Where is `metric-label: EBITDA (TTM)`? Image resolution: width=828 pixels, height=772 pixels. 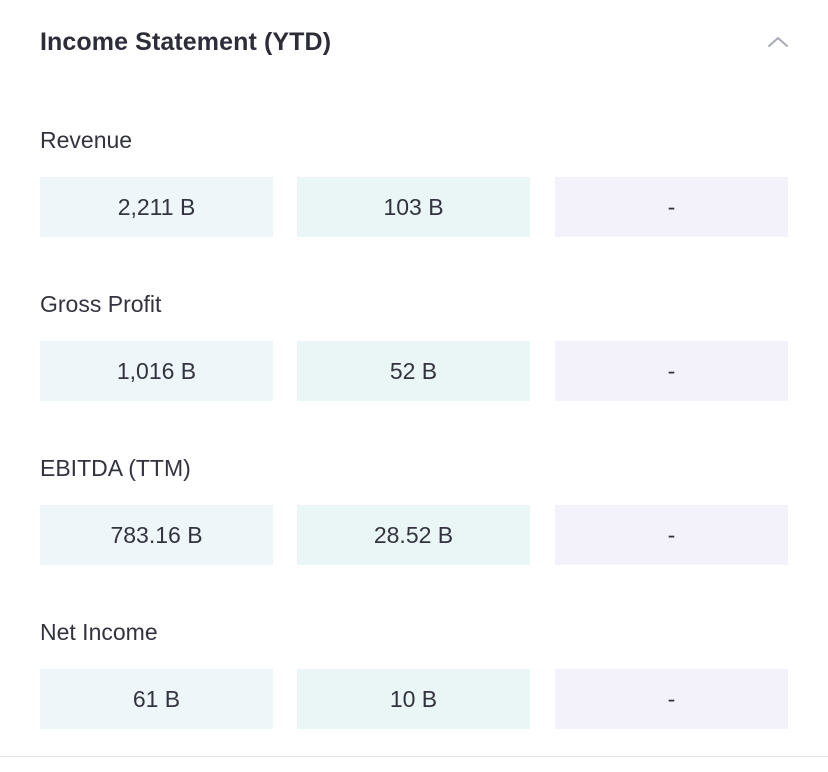 metric-label: EBITDA (TTM) is located at coordinates (115, 468).